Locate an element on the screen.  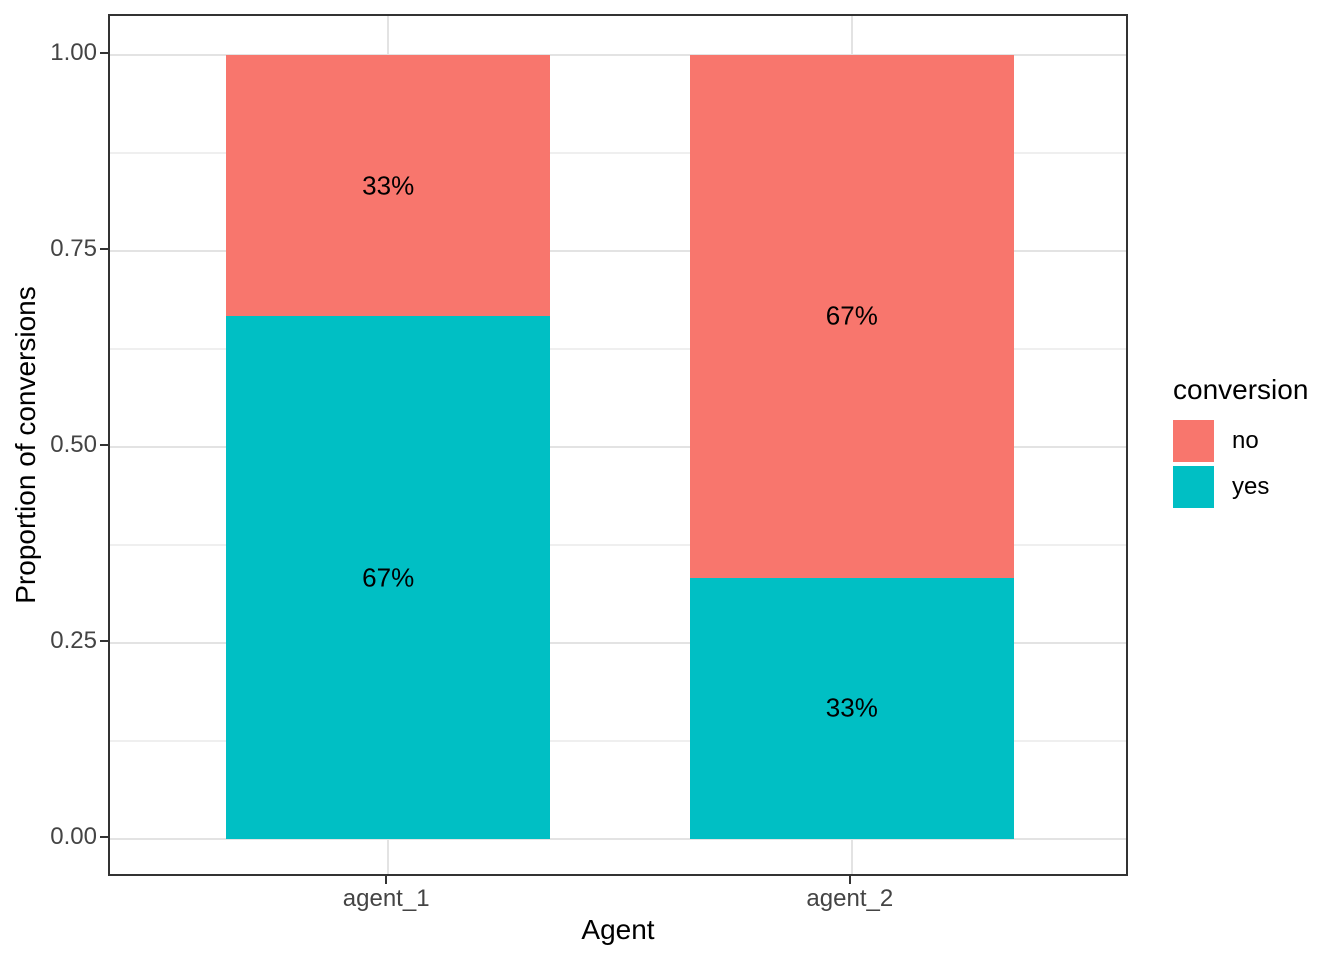
y-axis-tick-label: 0.25 is located at coordinates (73, 640).